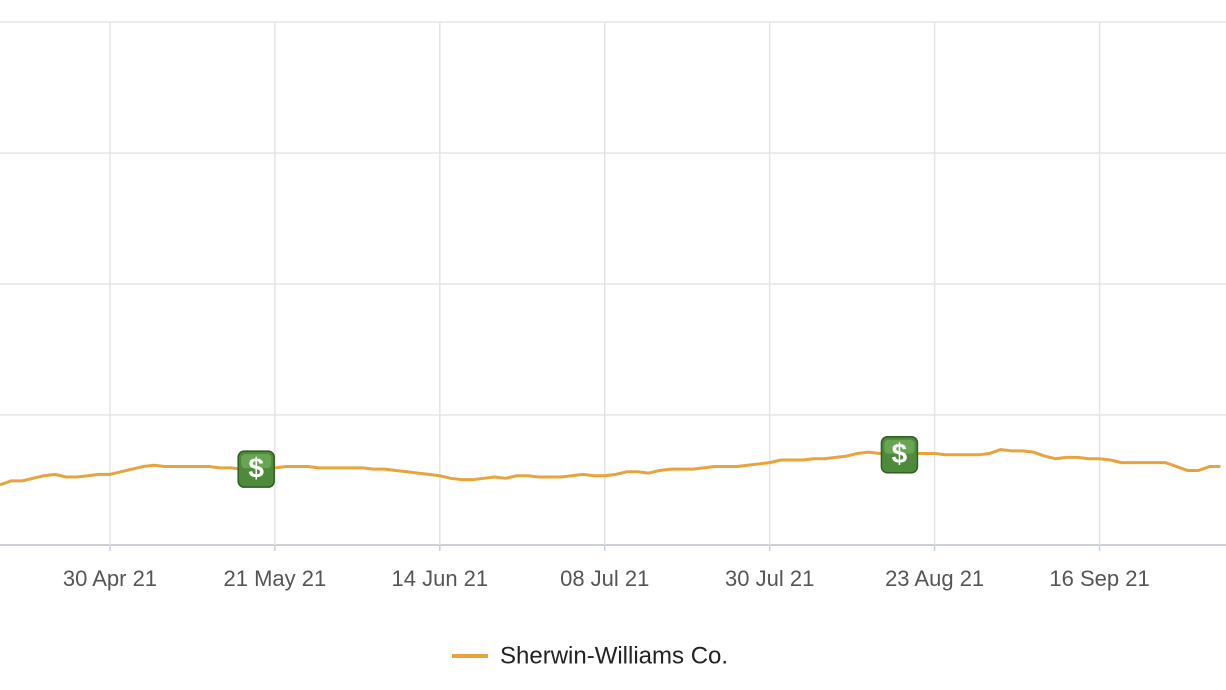  I want to click on x-tick-label: 23 Aug 21, so click(934, 578).